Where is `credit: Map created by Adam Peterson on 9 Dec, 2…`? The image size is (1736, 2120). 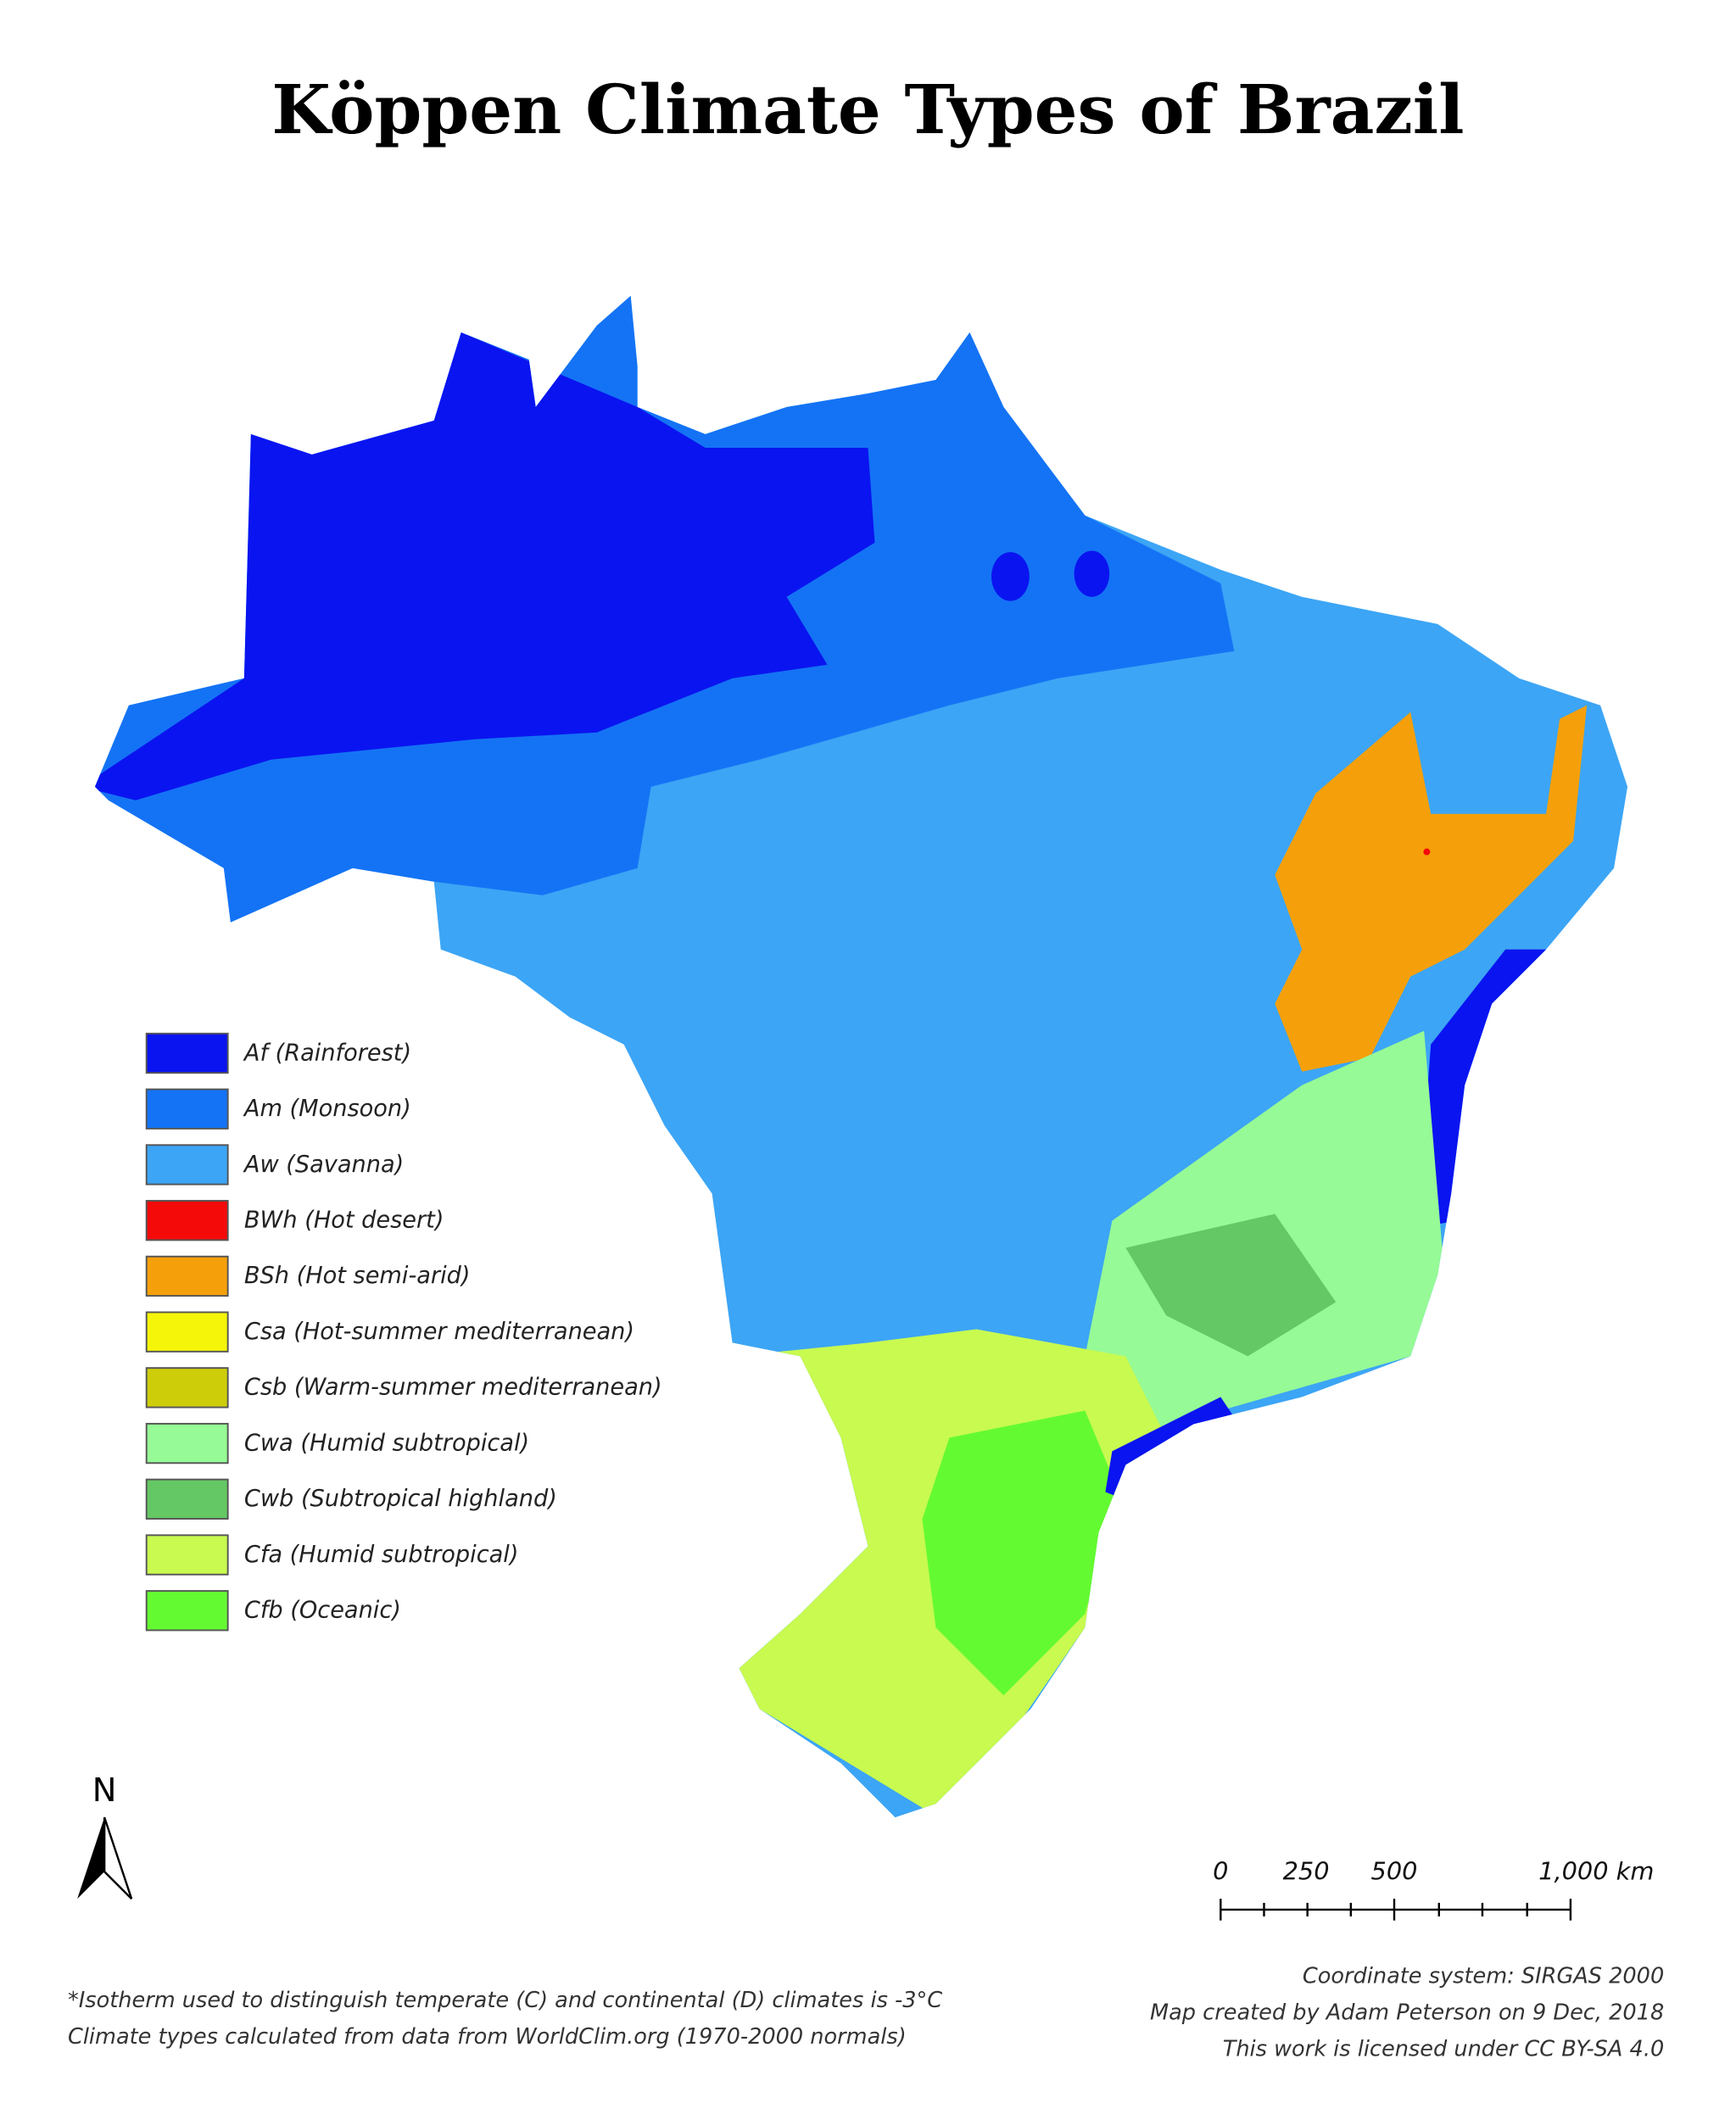
credit: Map created by Adam Peterson on 9 Dec, 2… is located at coordinates (1407, 2013).